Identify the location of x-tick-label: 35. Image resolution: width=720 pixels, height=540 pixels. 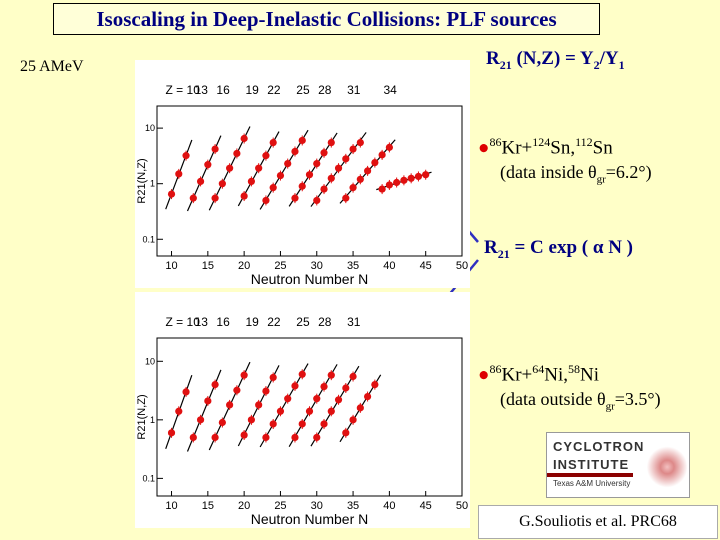
(353, 266).